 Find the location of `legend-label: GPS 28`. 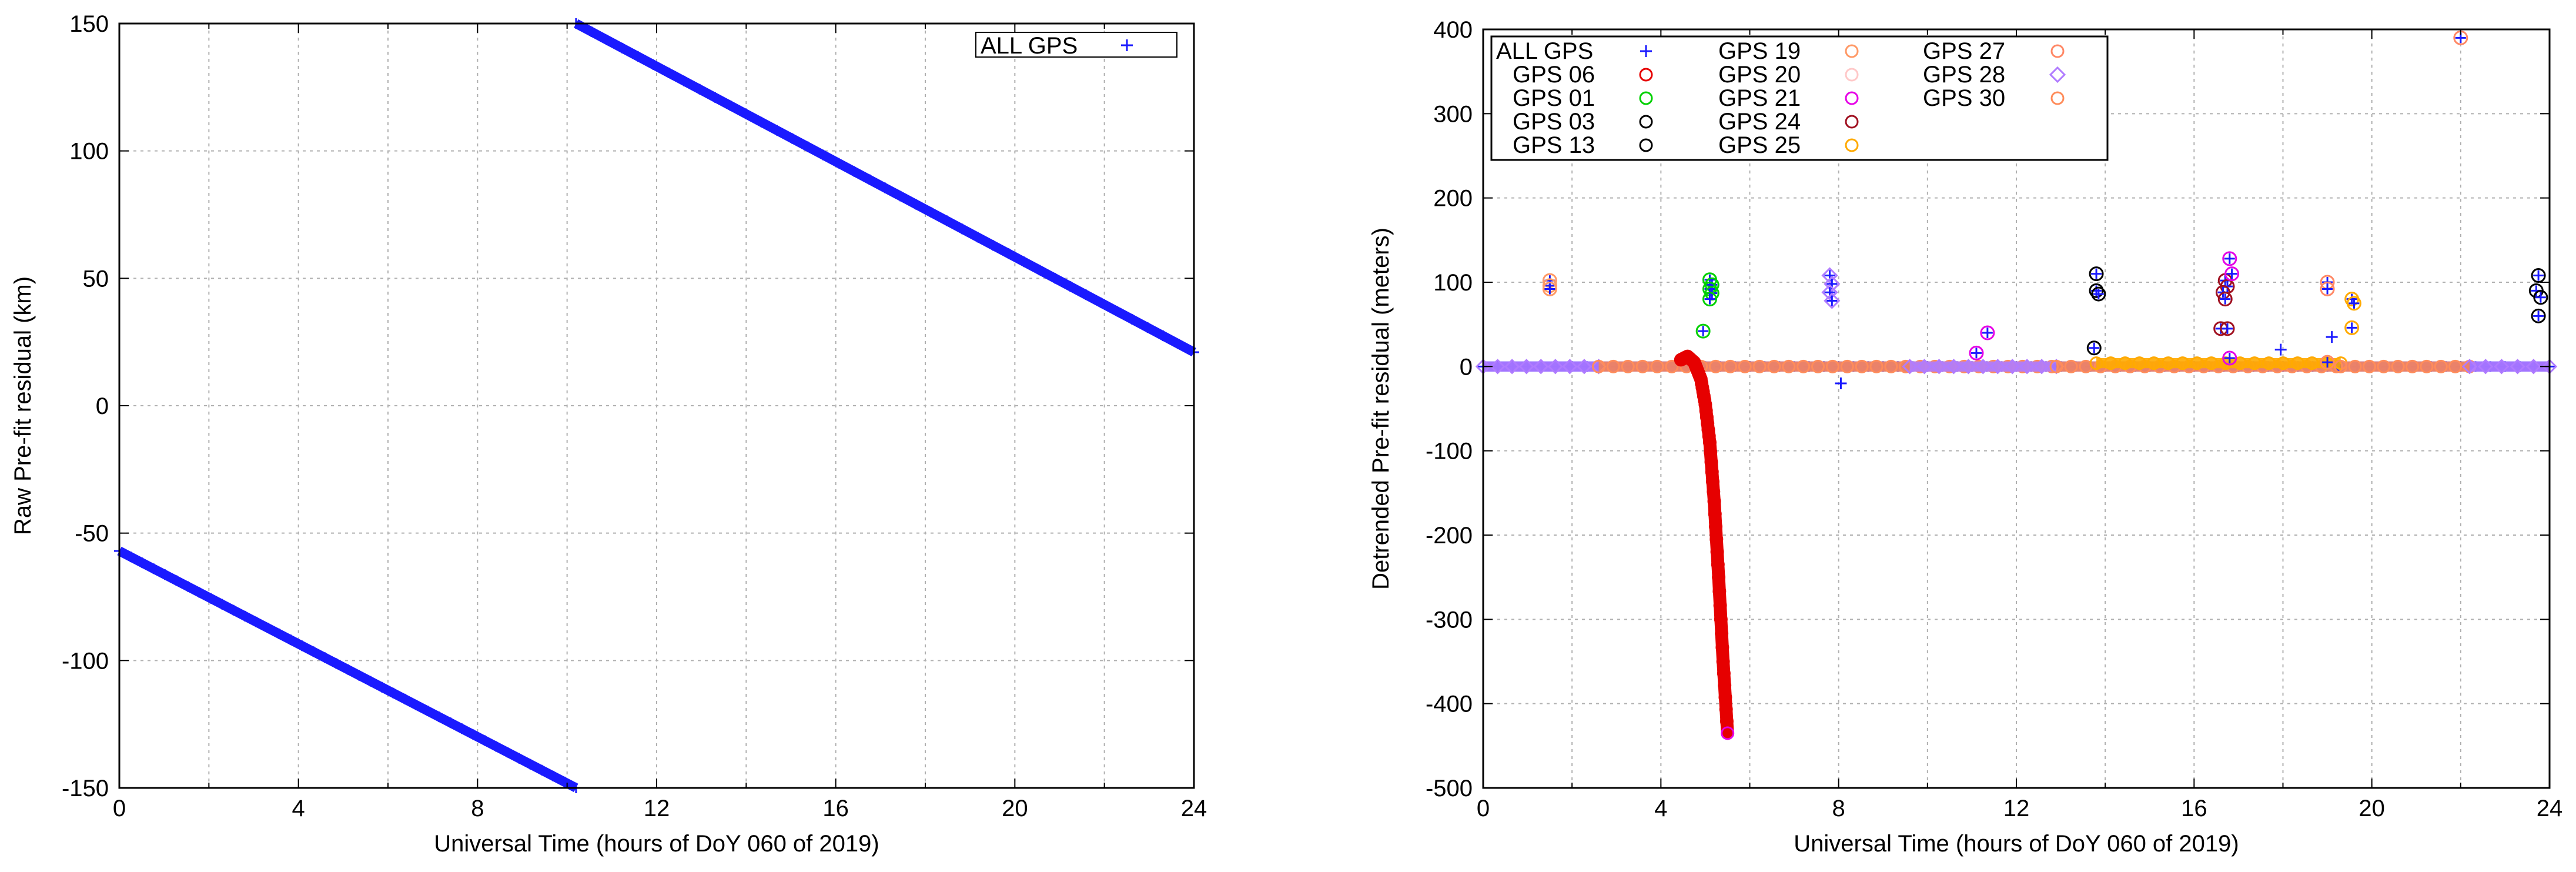

legend-label: GPS 28 is located at coordinates (1964, 75).